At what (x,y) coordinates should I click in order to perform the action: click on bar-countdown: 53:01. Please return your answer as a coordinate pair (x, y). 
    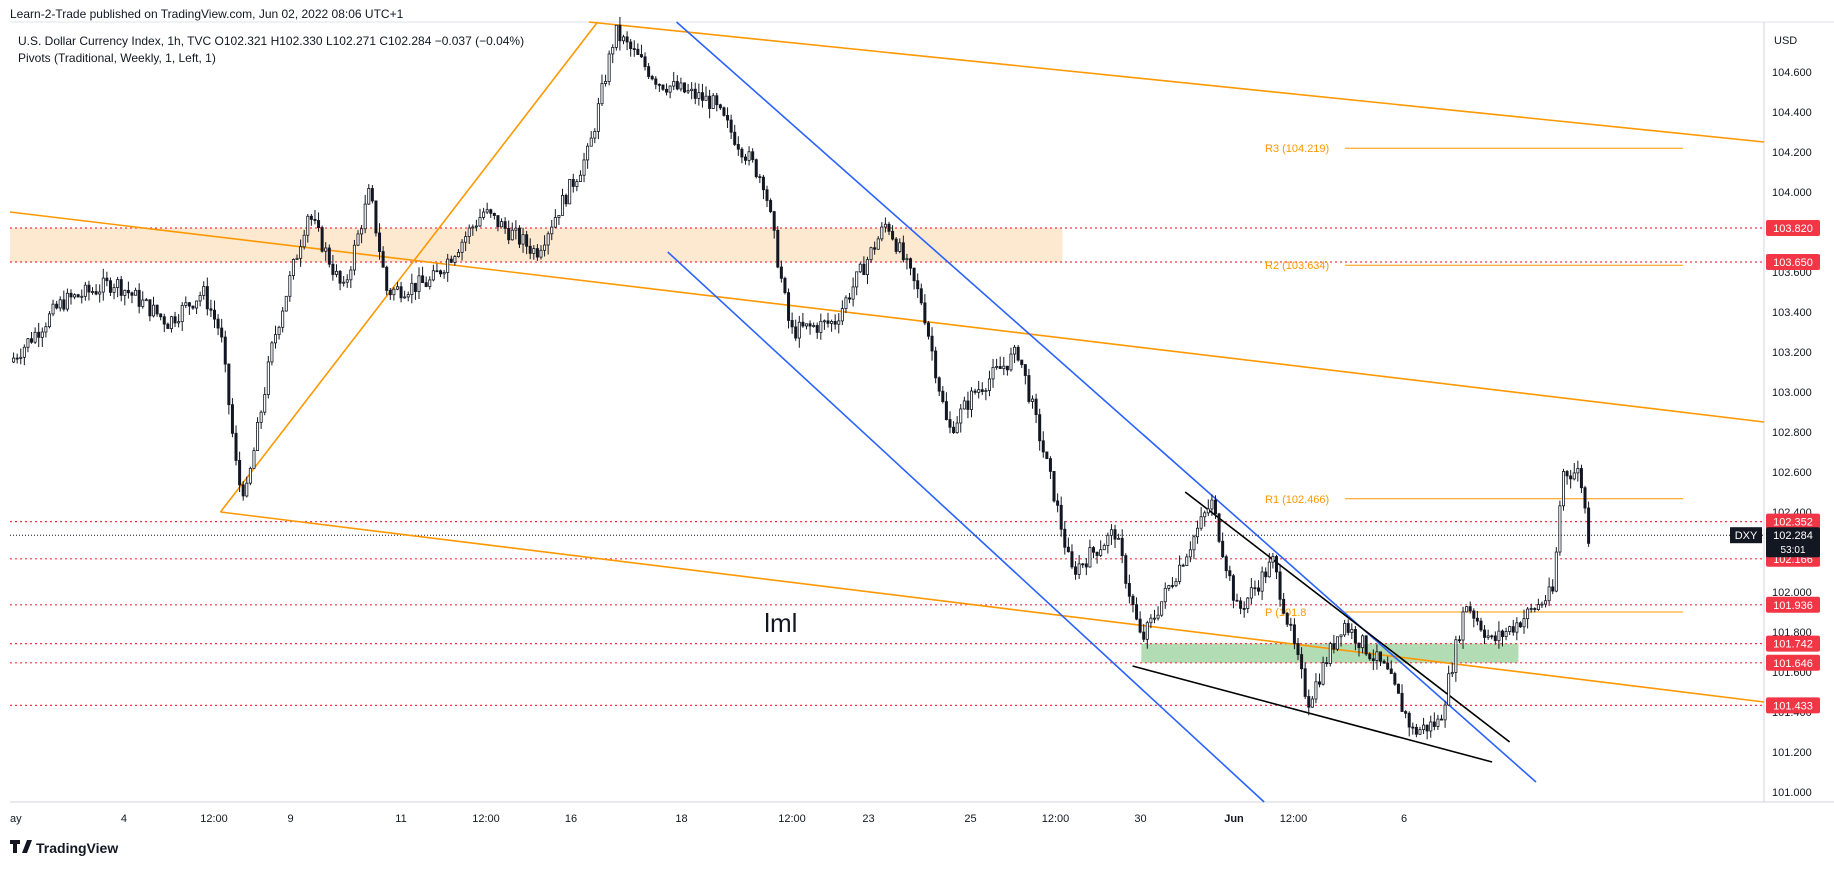
    Looking at the image, I should click on (1792, 550).